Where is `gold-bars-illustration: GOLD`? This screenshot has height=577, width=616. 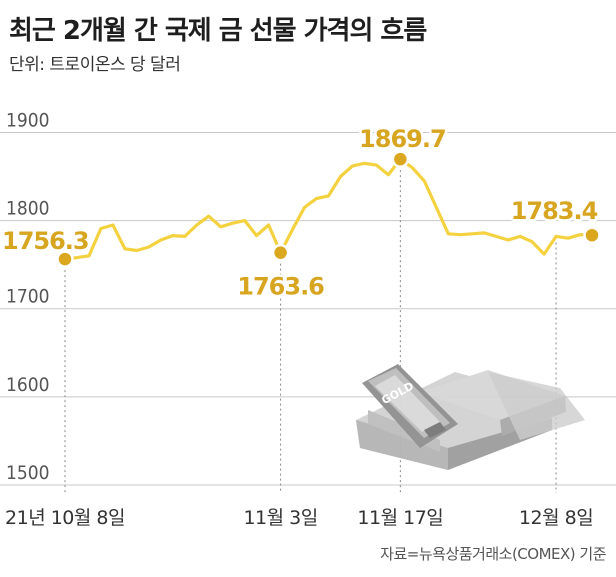
gold-bars-illustration: GOLD is located at coordinates (470, 417).